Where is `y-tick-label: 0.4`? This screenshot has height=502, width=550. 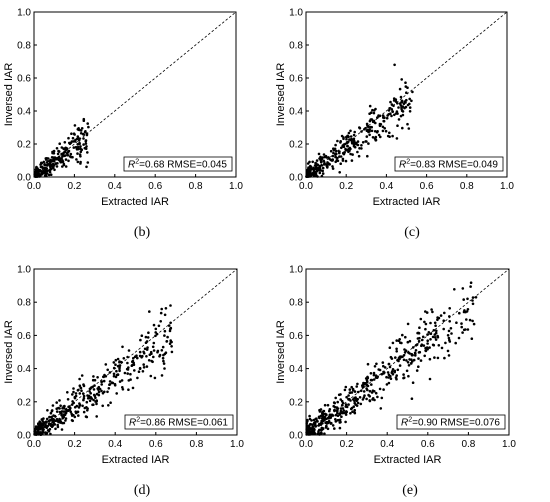 y-tick-label: 0.4 is located at coordinates (296, 112).